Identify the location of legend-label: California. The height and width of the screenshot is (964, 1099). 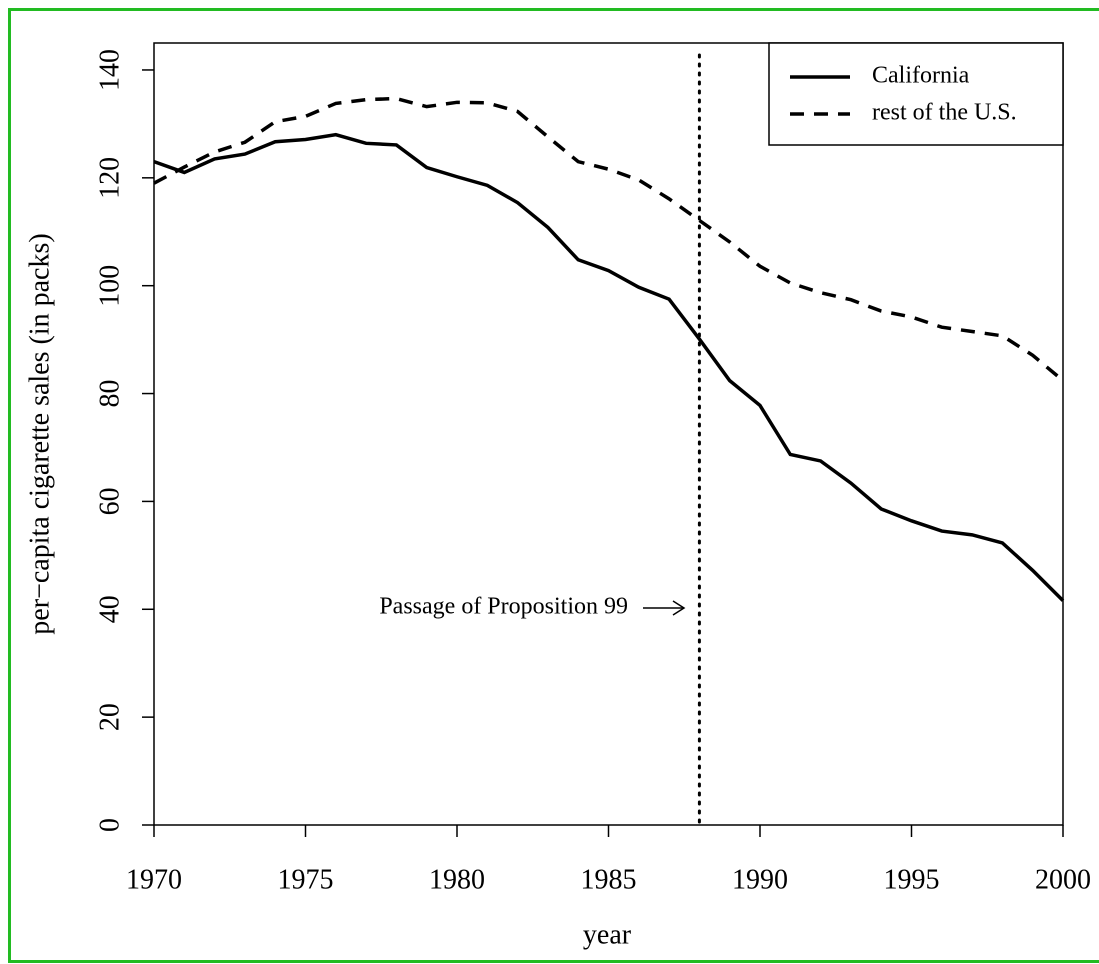
(921, 76).